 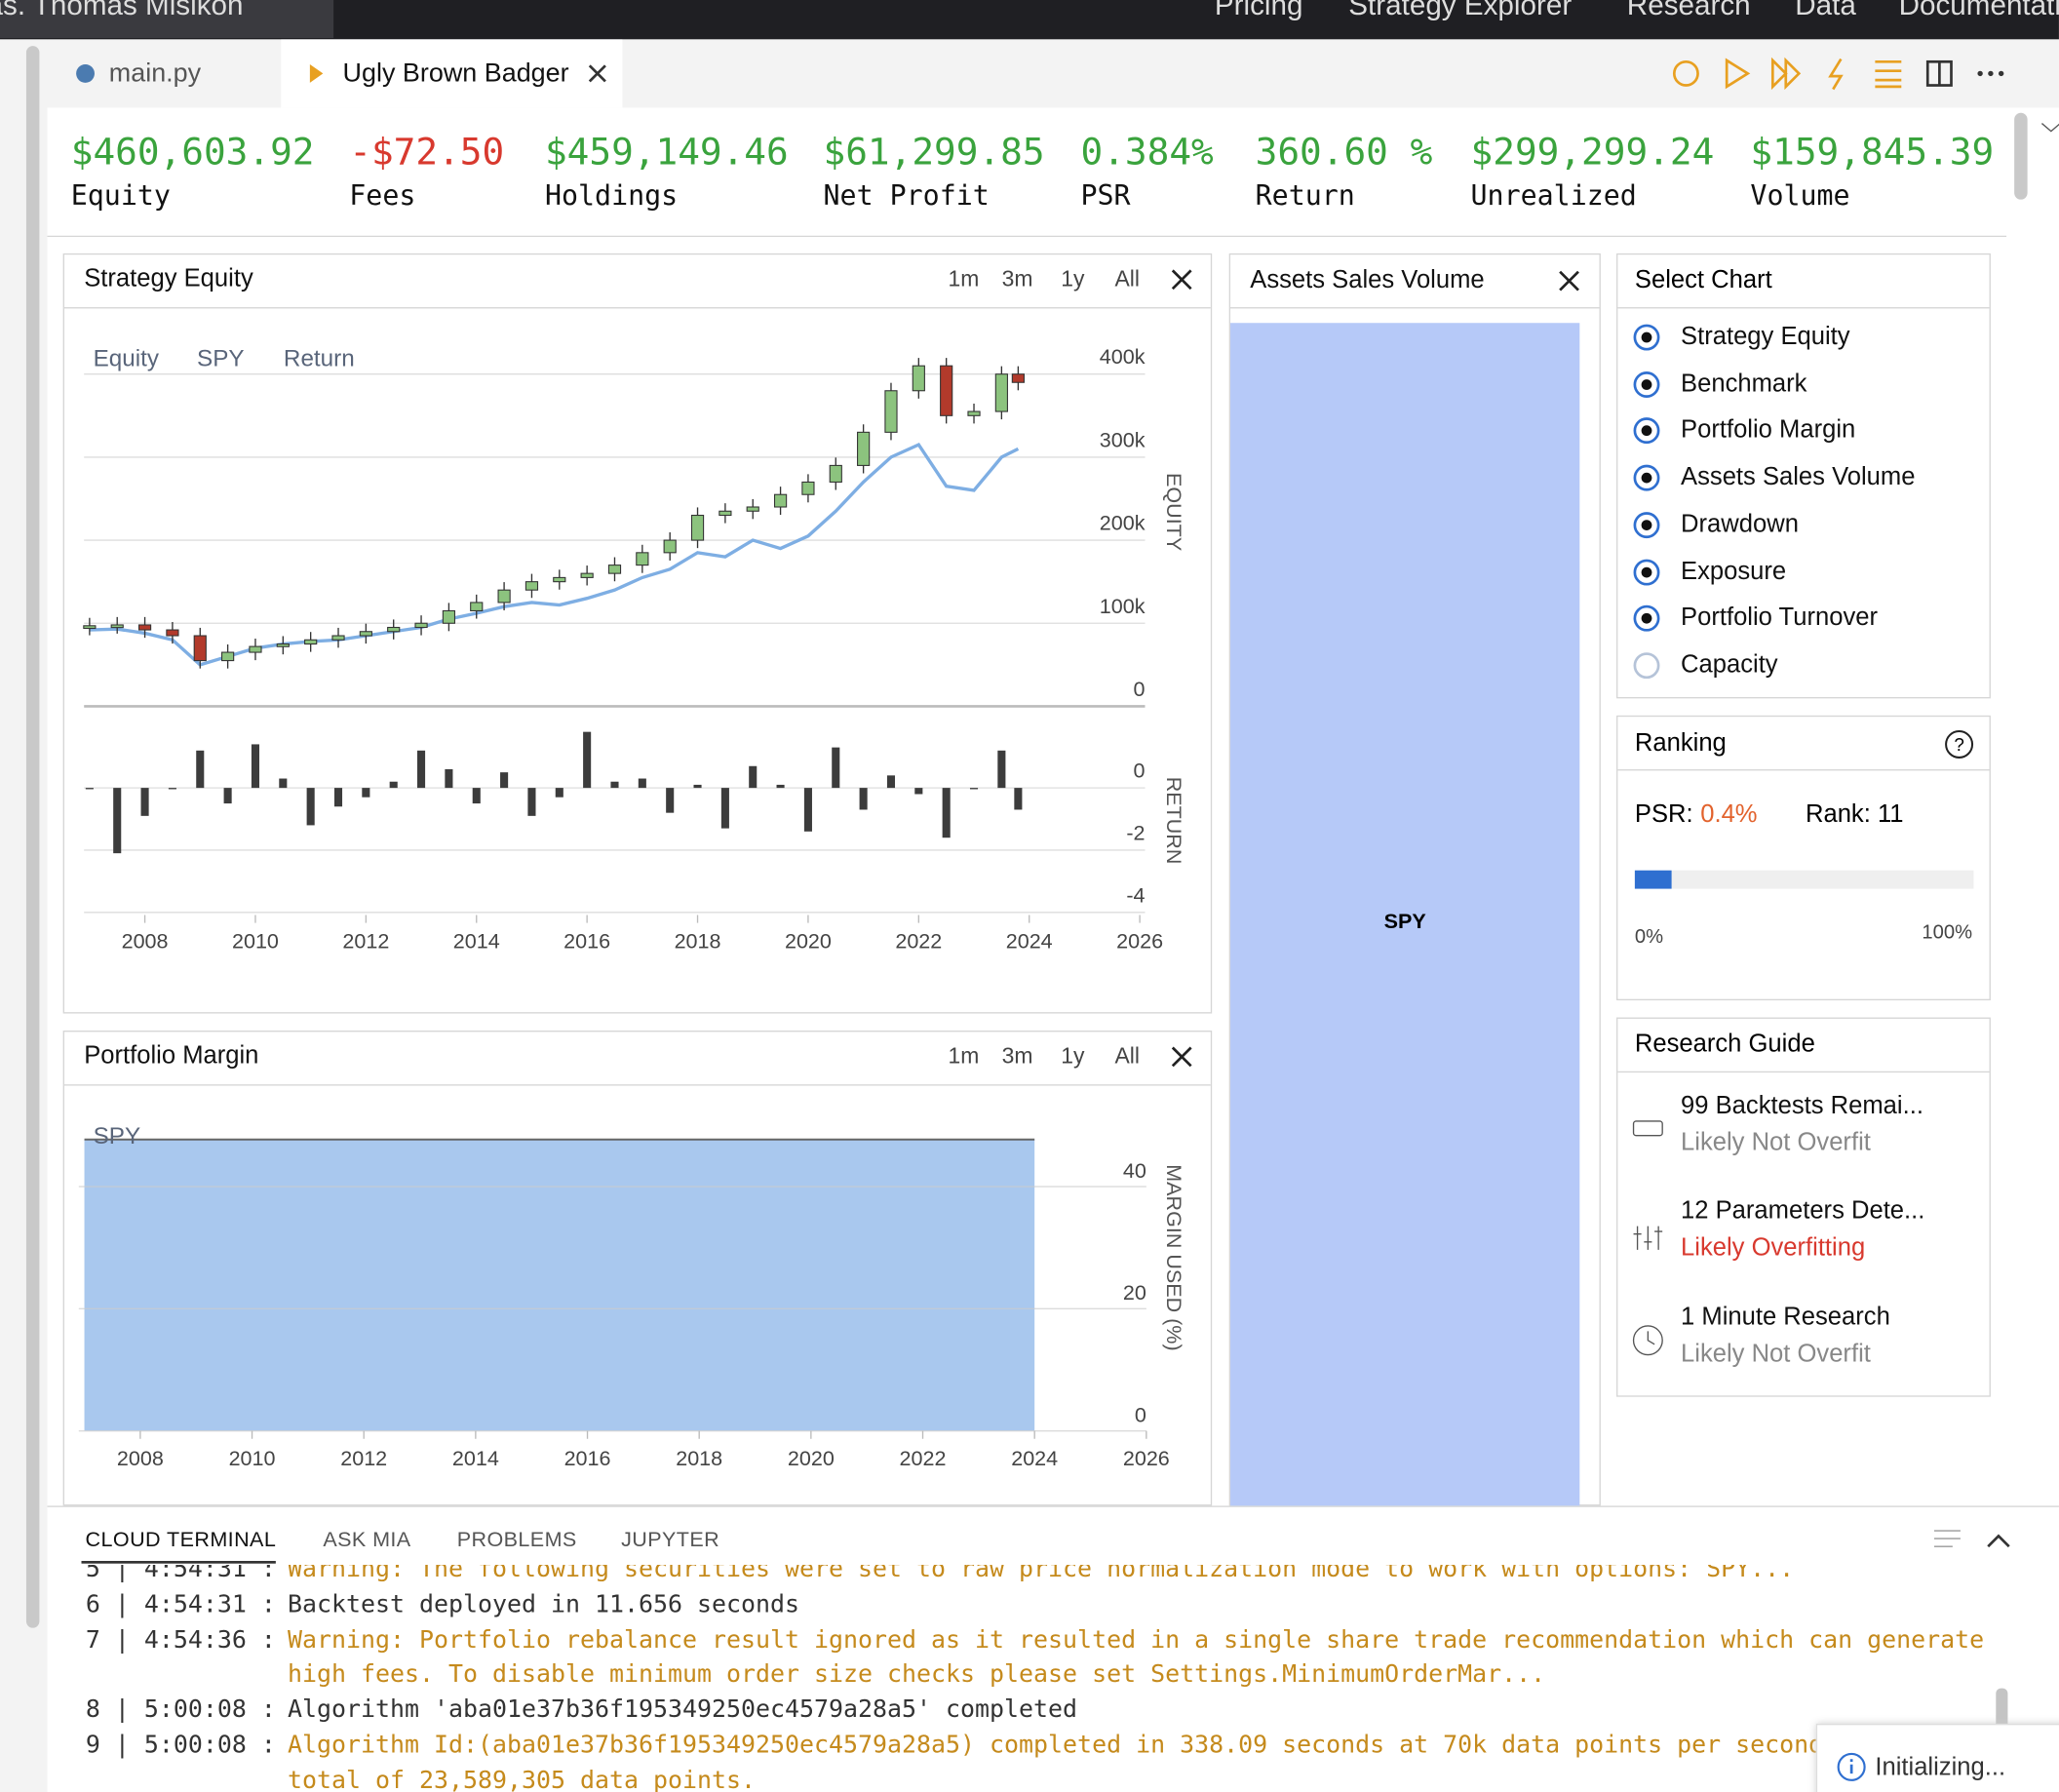 What do you see at coordinates (1404, 922) in the screenshot?
I see `treemap-label: SPY` at bounding box center [1404, 922].